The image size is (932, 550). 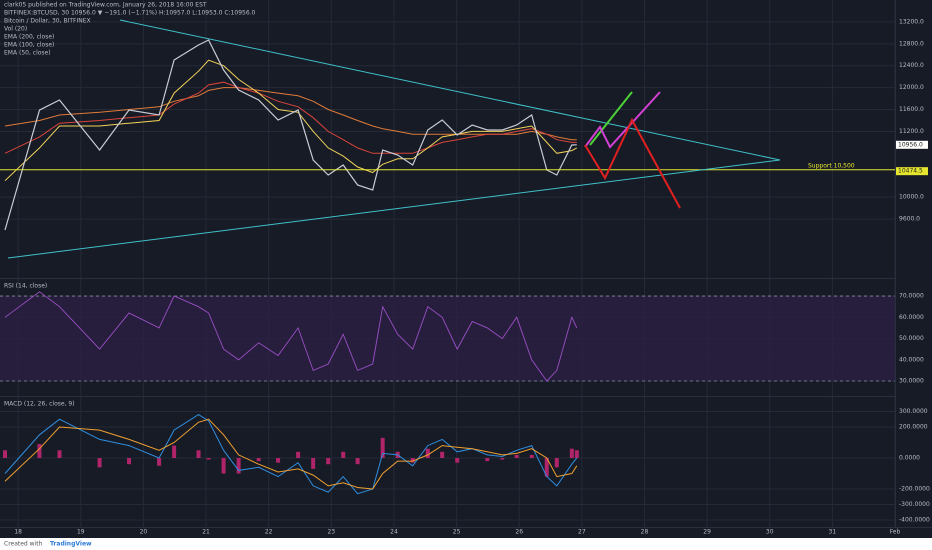 I want to click on y-tick-label: -300.0000, so click(x=914, y=504).